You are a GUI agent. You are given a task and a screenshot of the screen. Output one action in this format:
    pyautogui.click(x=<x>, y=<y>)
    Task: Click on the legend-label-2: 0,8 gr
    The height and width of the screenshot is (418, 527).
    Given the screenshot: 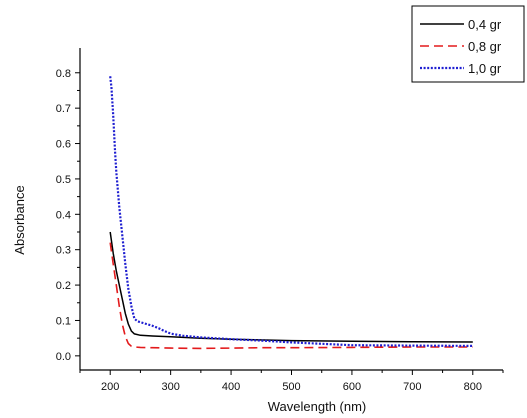 What is the action you would take?
    pyautogui.click(x=485, y=46)
    